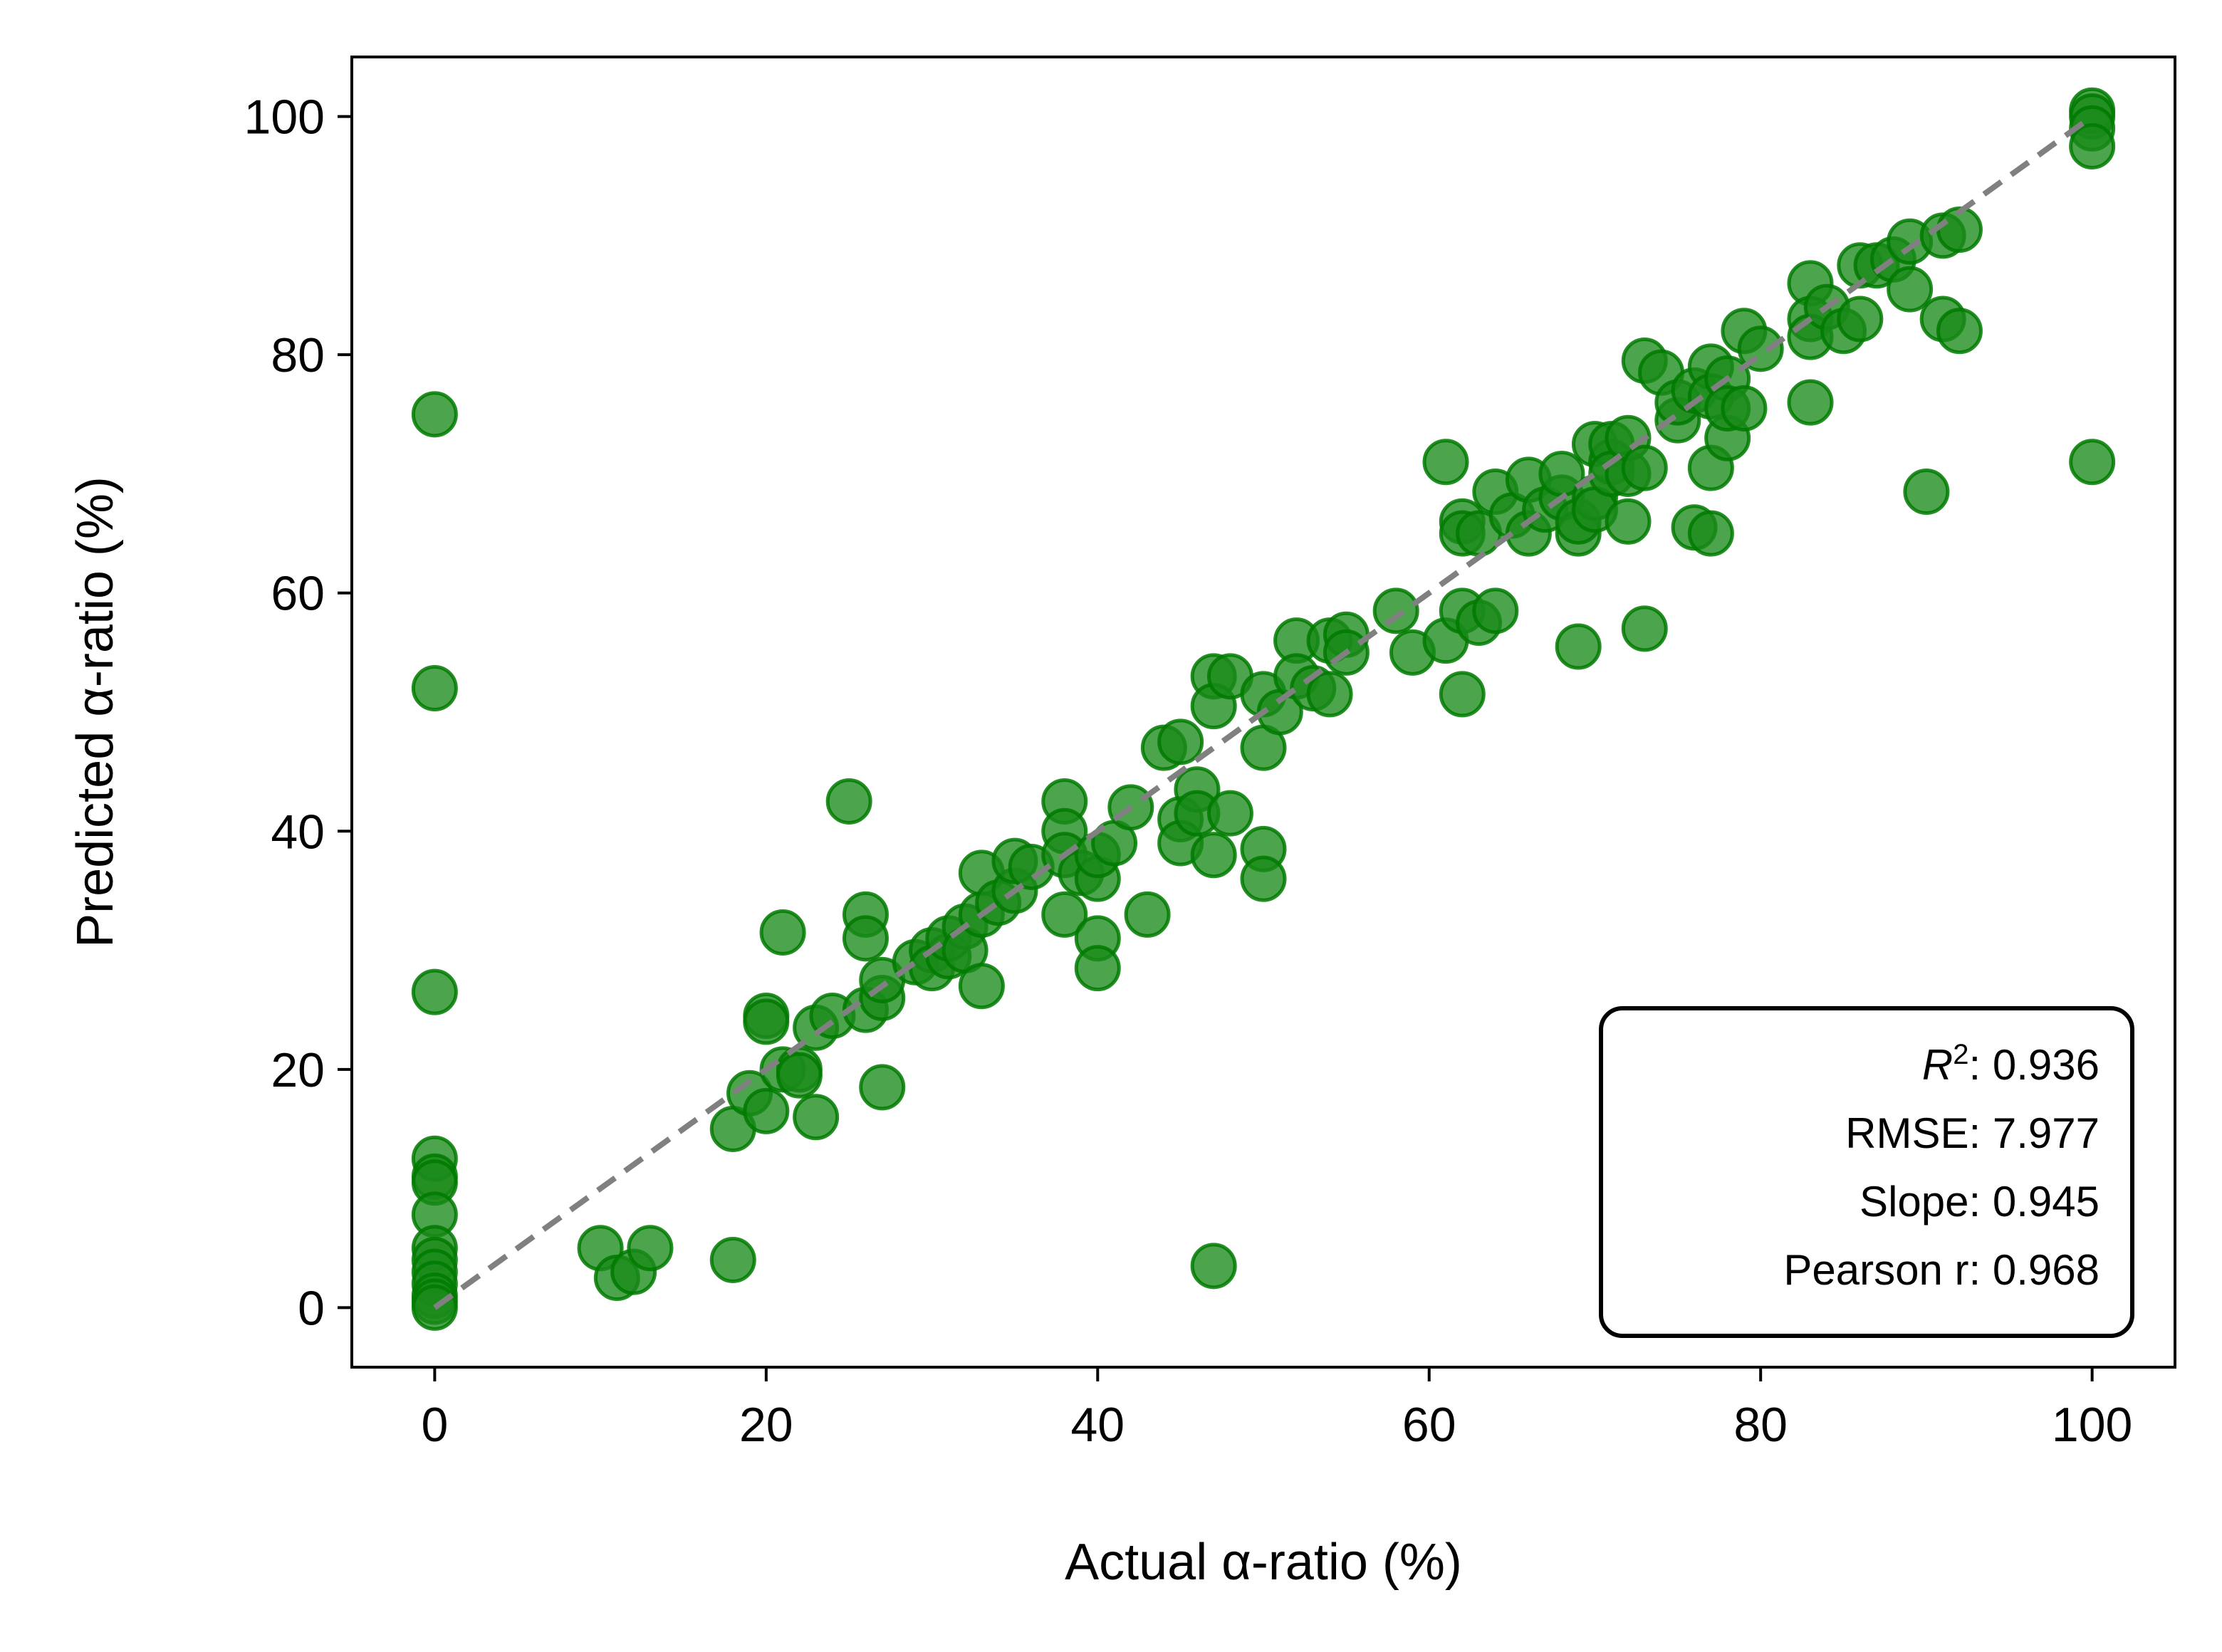 This screenshot has width=2222, height=1652. What do you see at coordinates (1937, 1065) in the screenshot?
I see `r2-symbol: R` at bounding box center [1937, 1065].